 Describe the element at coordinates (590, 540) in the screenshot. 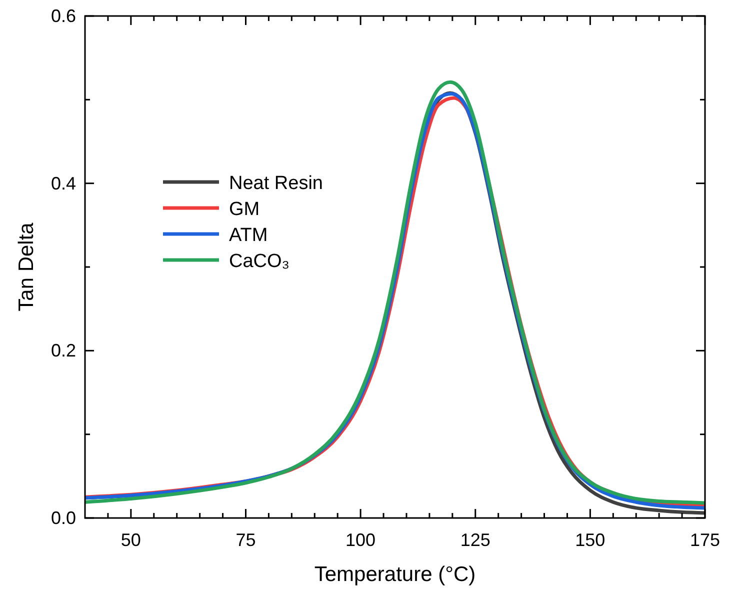

I see `x-tick-label: 150` at that location.